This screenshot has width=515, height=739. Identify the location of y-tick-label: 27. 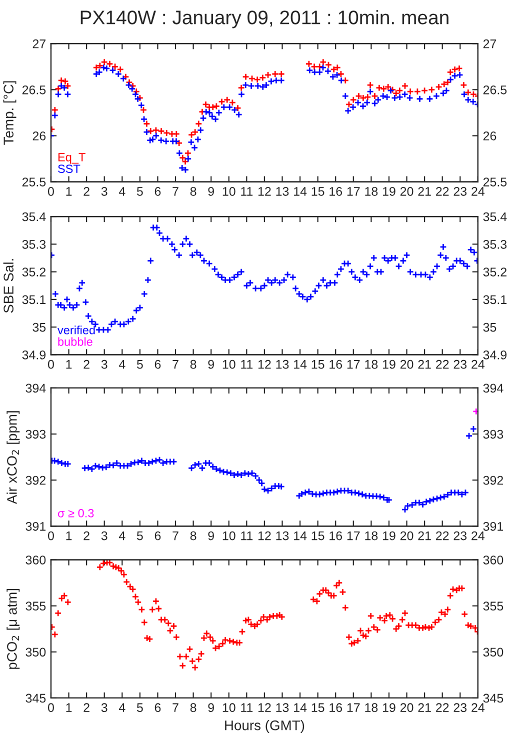
(39, 43).